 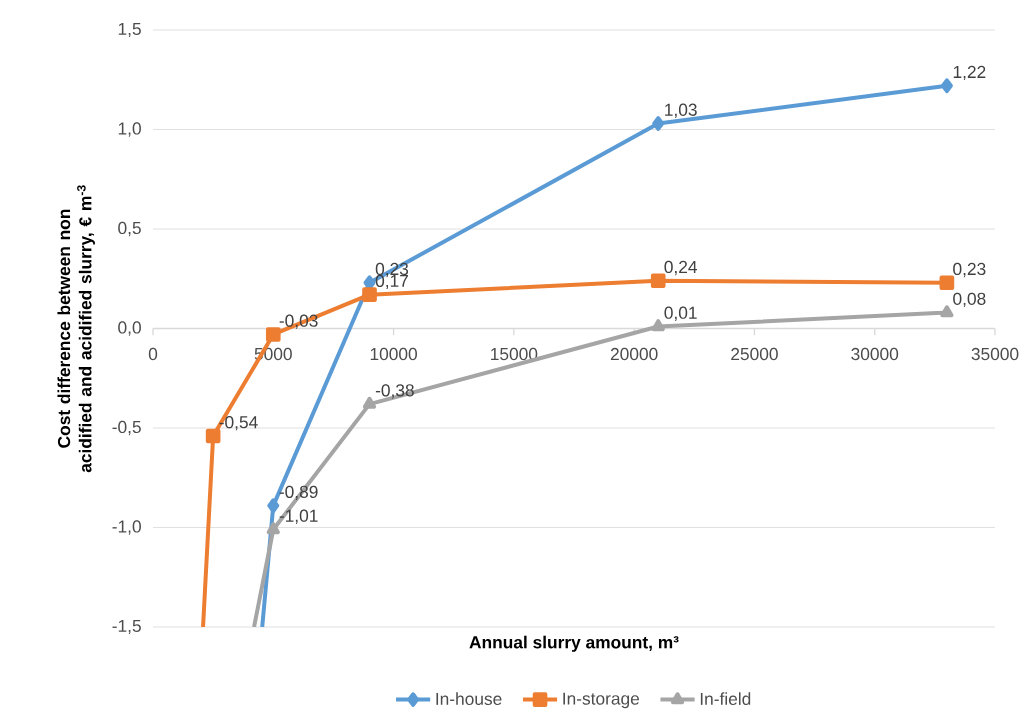 I want to click on y-tick-label: -0,5, so click(x=126, y=428).